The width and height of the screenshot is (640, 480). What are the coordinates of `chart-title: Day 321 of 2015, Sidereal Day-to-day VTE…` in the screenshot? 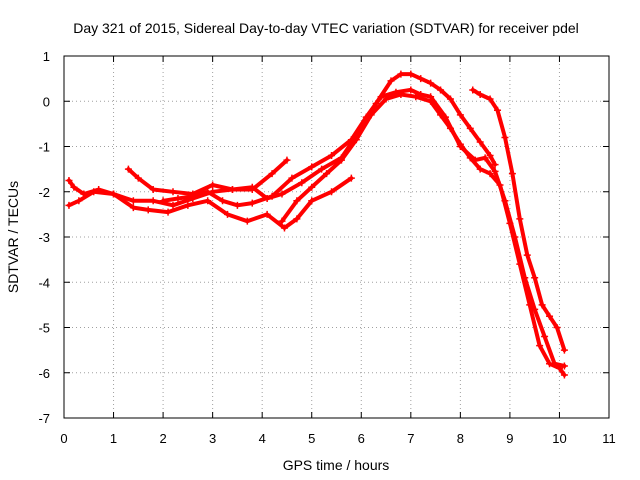 It's located at (326, 28).